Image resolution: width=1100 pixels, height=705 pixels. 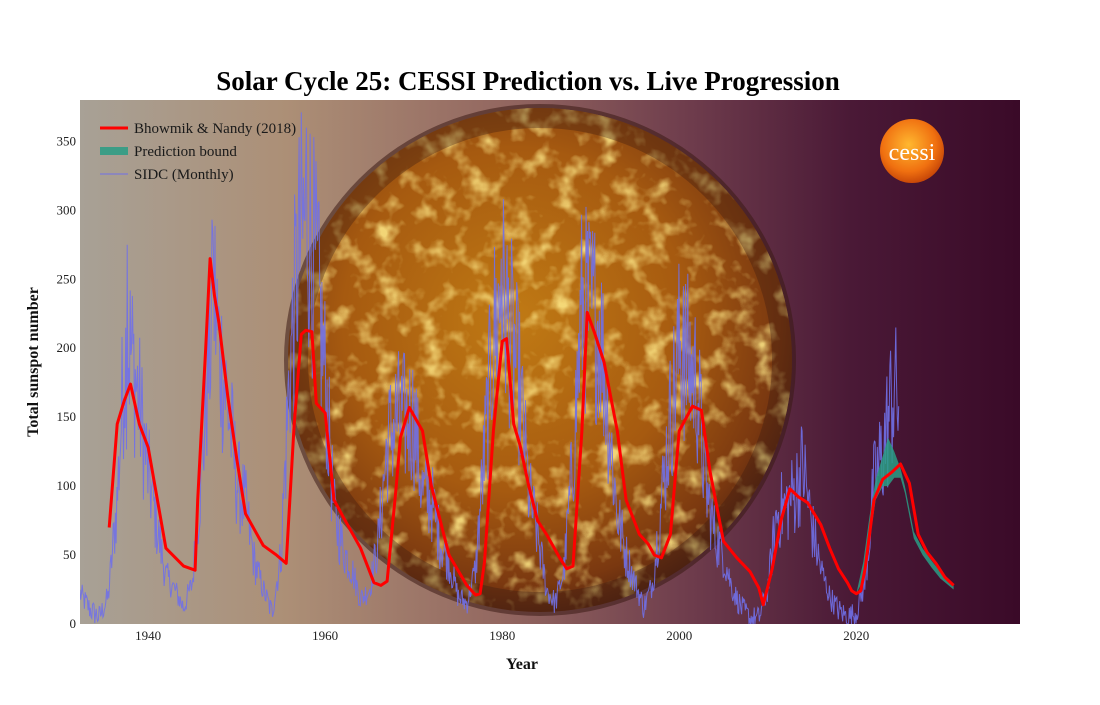 I want to click on y-tick-label: 350, so click(x=67, y=140).